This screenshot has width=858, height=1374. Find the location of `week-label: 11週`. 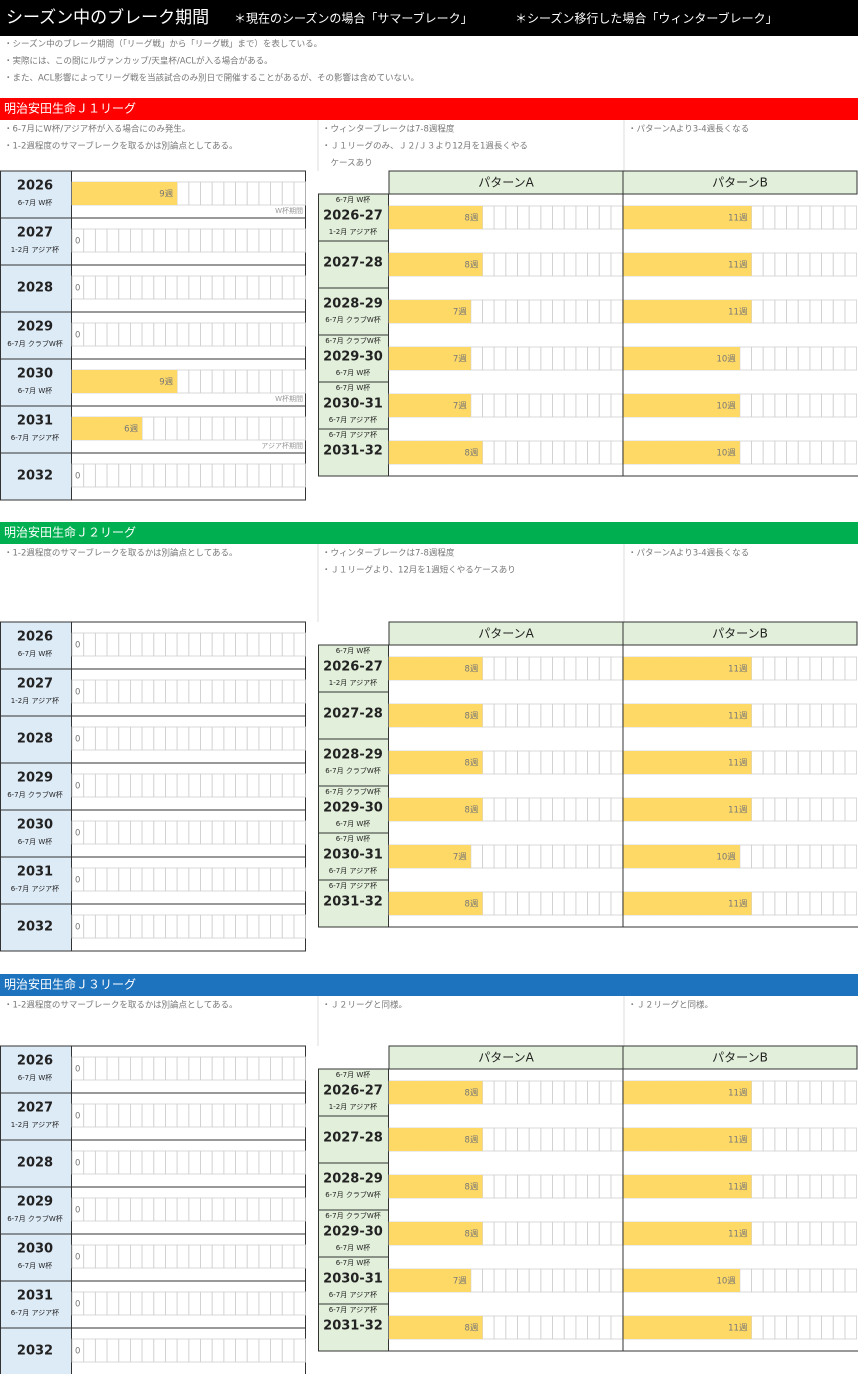

week-label: 11週 is located at coordinates (738, 717).